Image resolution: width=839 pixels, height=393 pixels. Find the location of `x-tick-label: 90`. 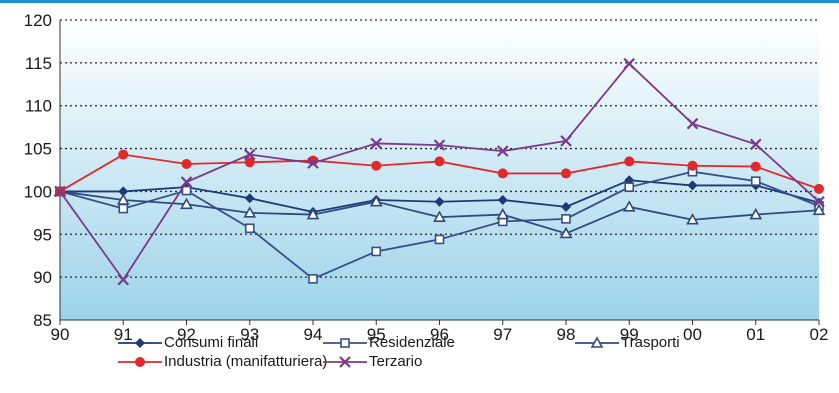

x-tick-label: 90 is located at coordinates (60, 334).